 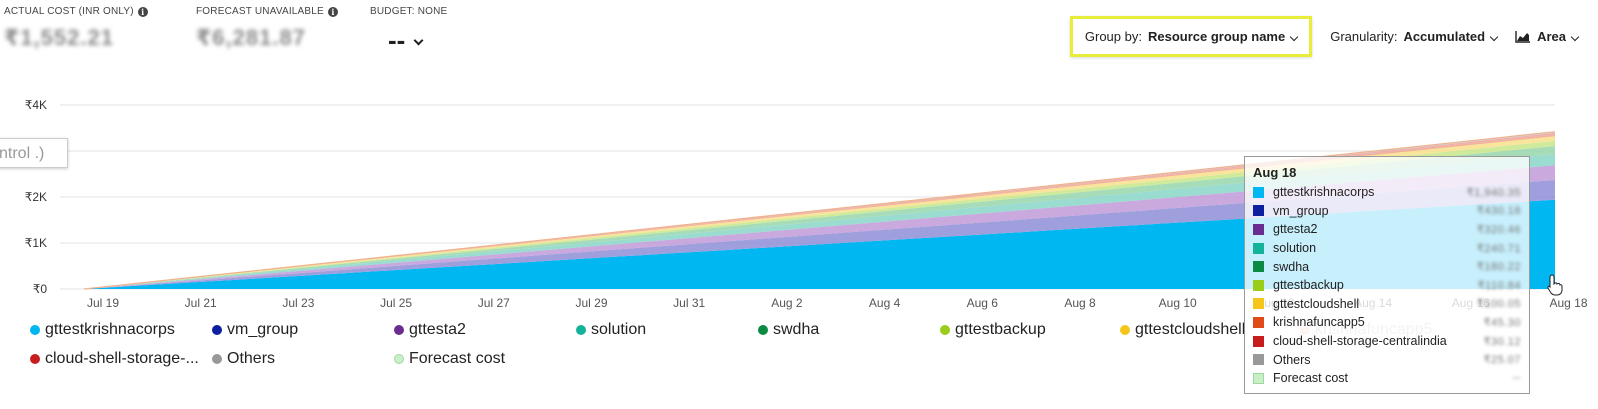 I want to click on tooltip-row: swdha ₹180.22, so click(x=1387, y=266).